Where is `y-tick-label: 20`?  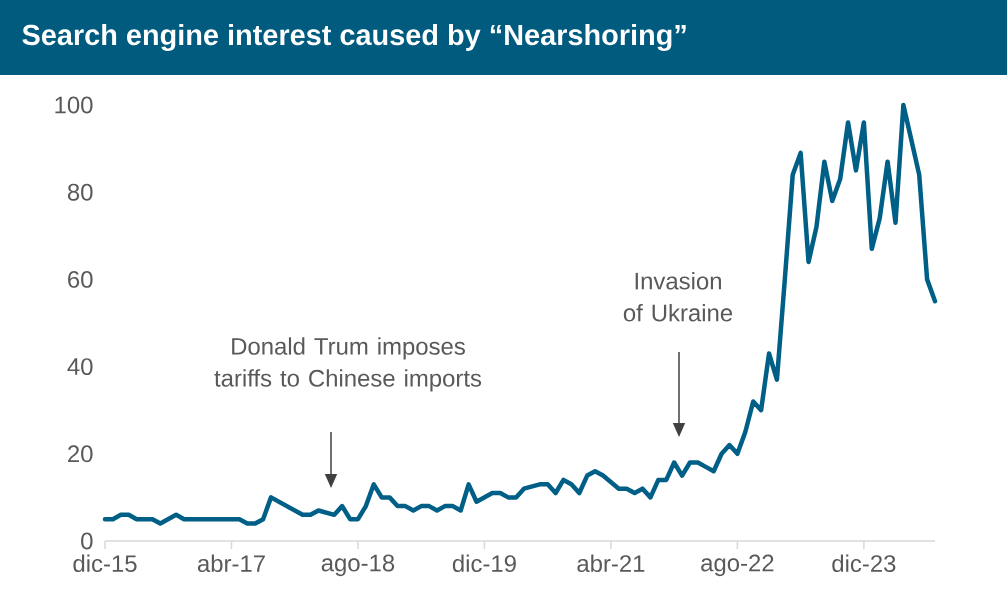
y-tick-label: 20 is located at coordinates (80, 454).